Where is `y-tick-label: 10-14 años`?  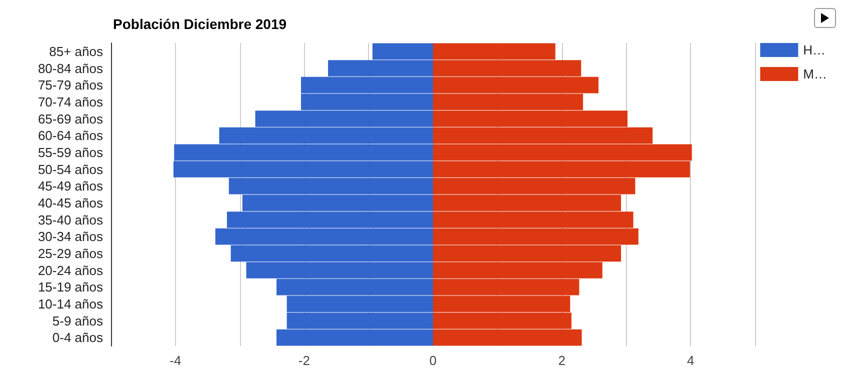
y-tick-label: 10-14 años is located at coordinates (71, 304).